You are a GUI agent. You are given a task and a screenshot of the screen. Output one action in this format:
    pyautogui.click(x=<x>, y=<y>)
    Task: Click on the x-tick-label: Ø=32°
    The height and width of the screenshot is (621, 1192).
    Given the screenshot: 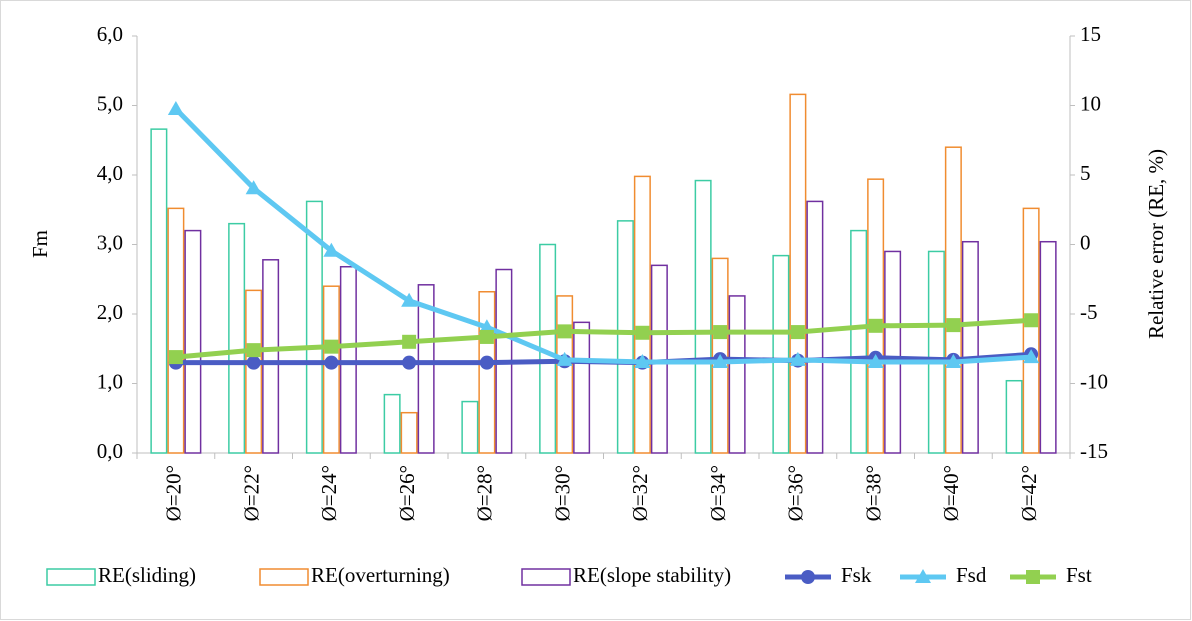 What is the action you would take?
    pyautogui.click(x=640, y=493)
    